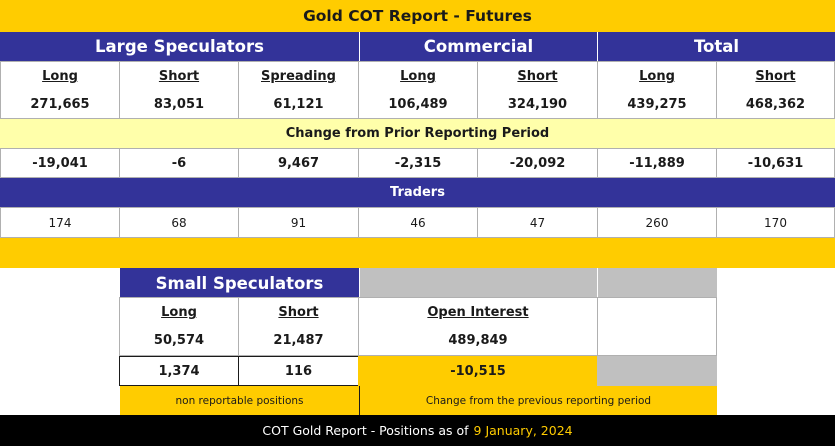 This screenshot has width=835, height=446. Describe the element at coordinates (523, 430) in the screenshot. I see `footer-date: 9 January, 2024` at that location.